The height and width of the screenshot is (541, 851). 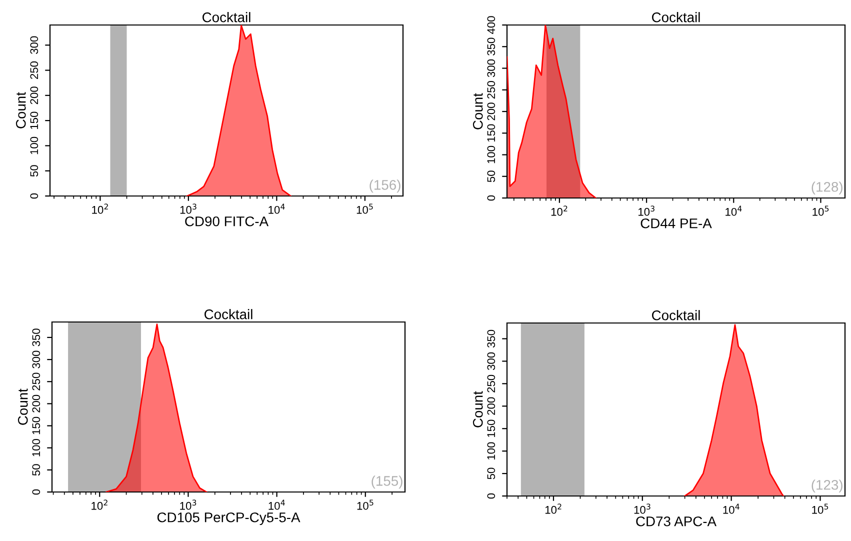 What do you see at coordinates (491, 25) in the screenshot?
I see `y-tick-label: 400` at bounding box center [491, 25].